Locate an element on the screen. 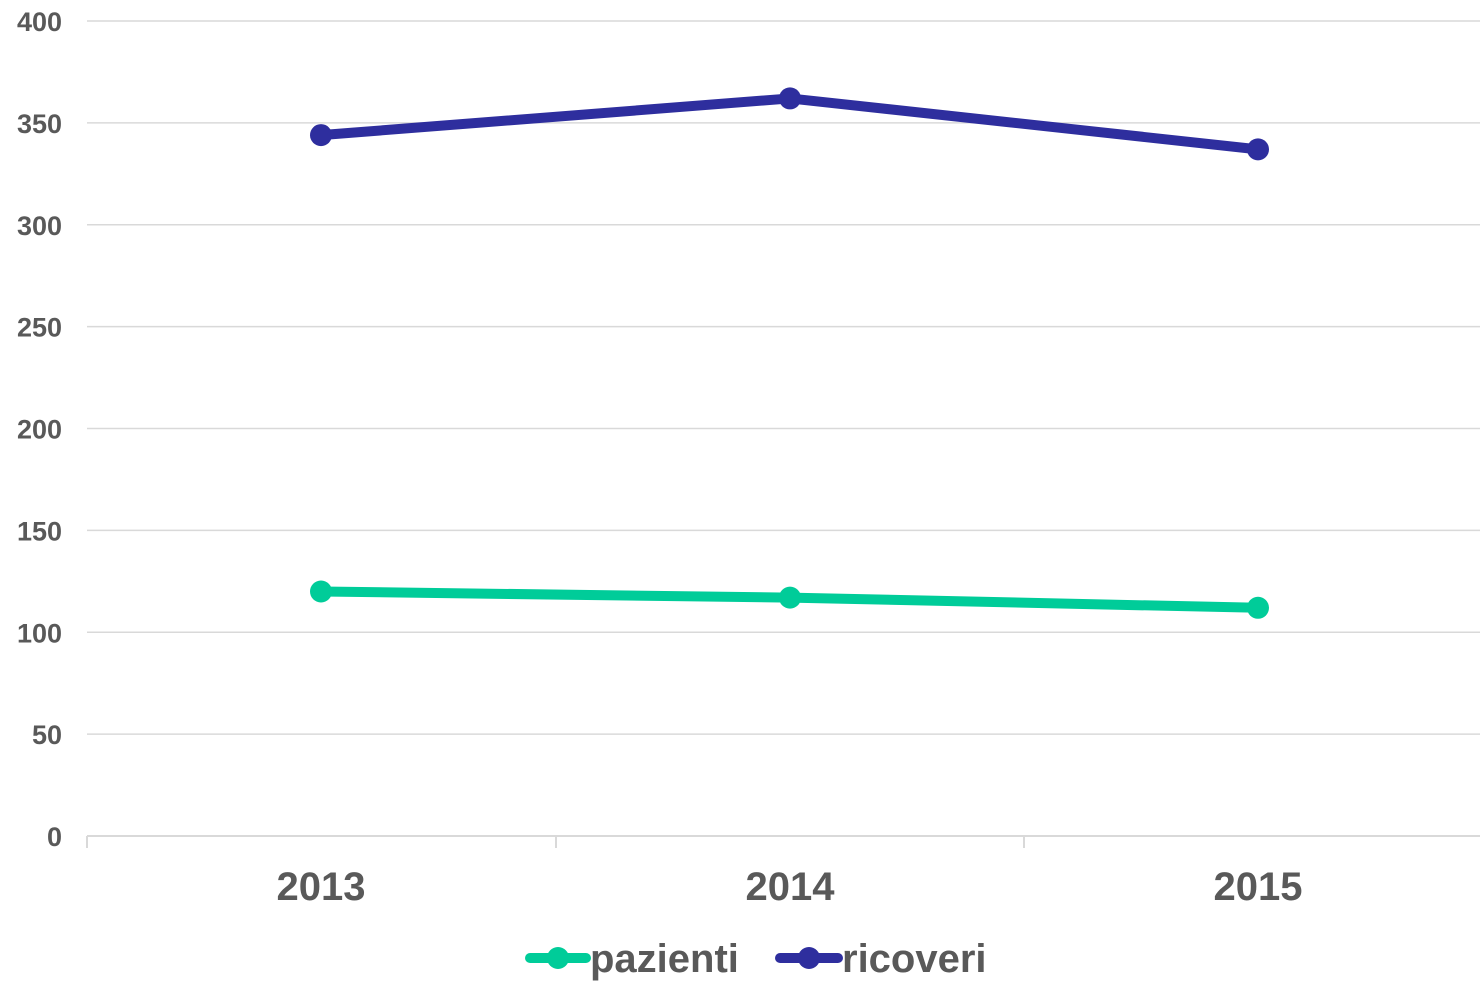 This screenshot has height=984, width=1480. y-tick-label: 350 is located at coordinates (39, 124).